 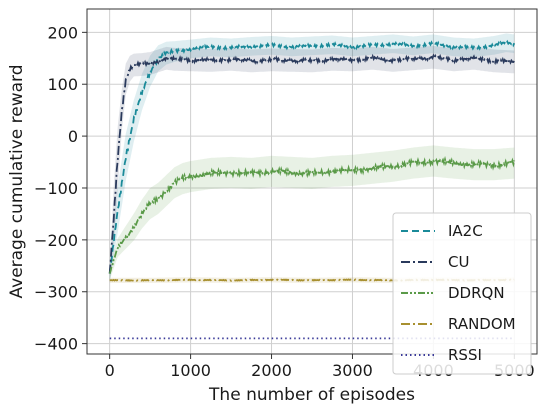 I want to click on legend-label-ia2c: IA2C, so click(x=465, y=231).